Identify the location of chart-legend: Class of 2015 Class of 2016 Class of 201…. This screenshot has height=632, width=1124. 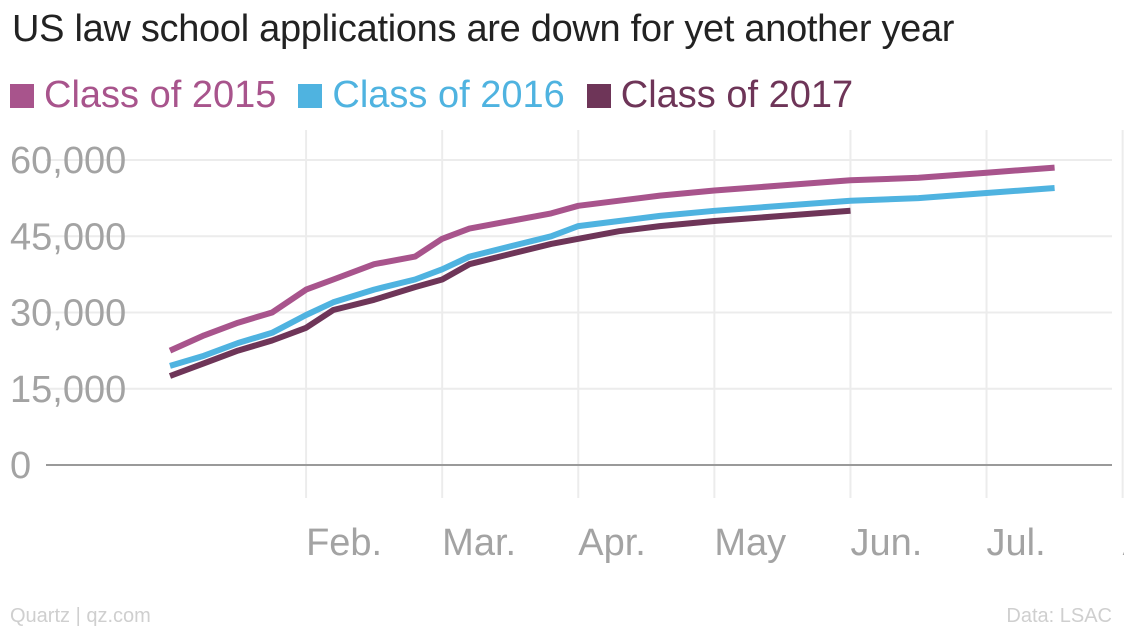
(442, 95).